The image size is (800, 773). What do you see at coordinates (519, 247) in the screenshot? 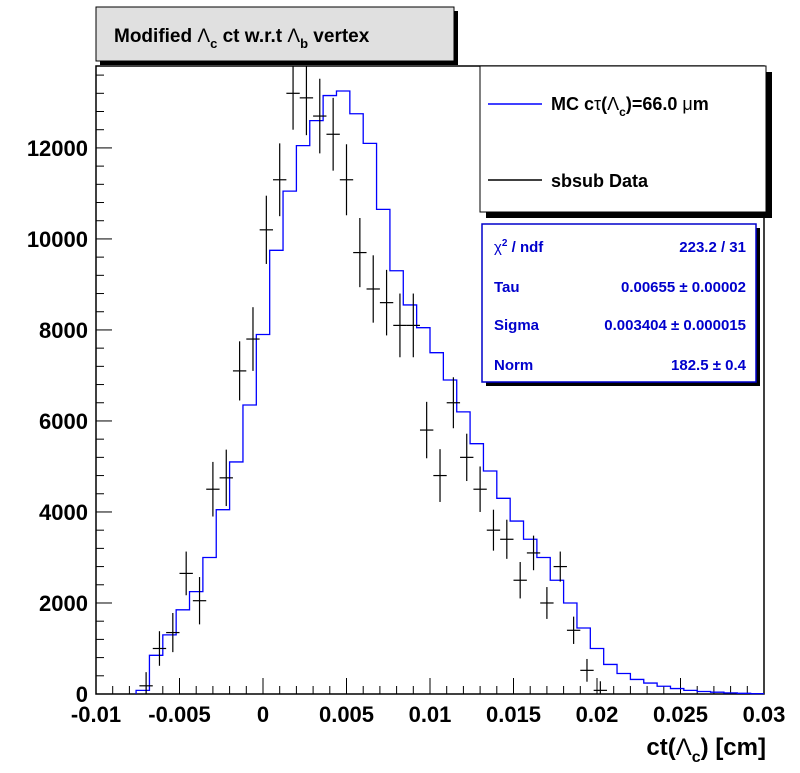
I see `stats-chi2-name: χ2 / ndf` at bounding box center [519, 247].